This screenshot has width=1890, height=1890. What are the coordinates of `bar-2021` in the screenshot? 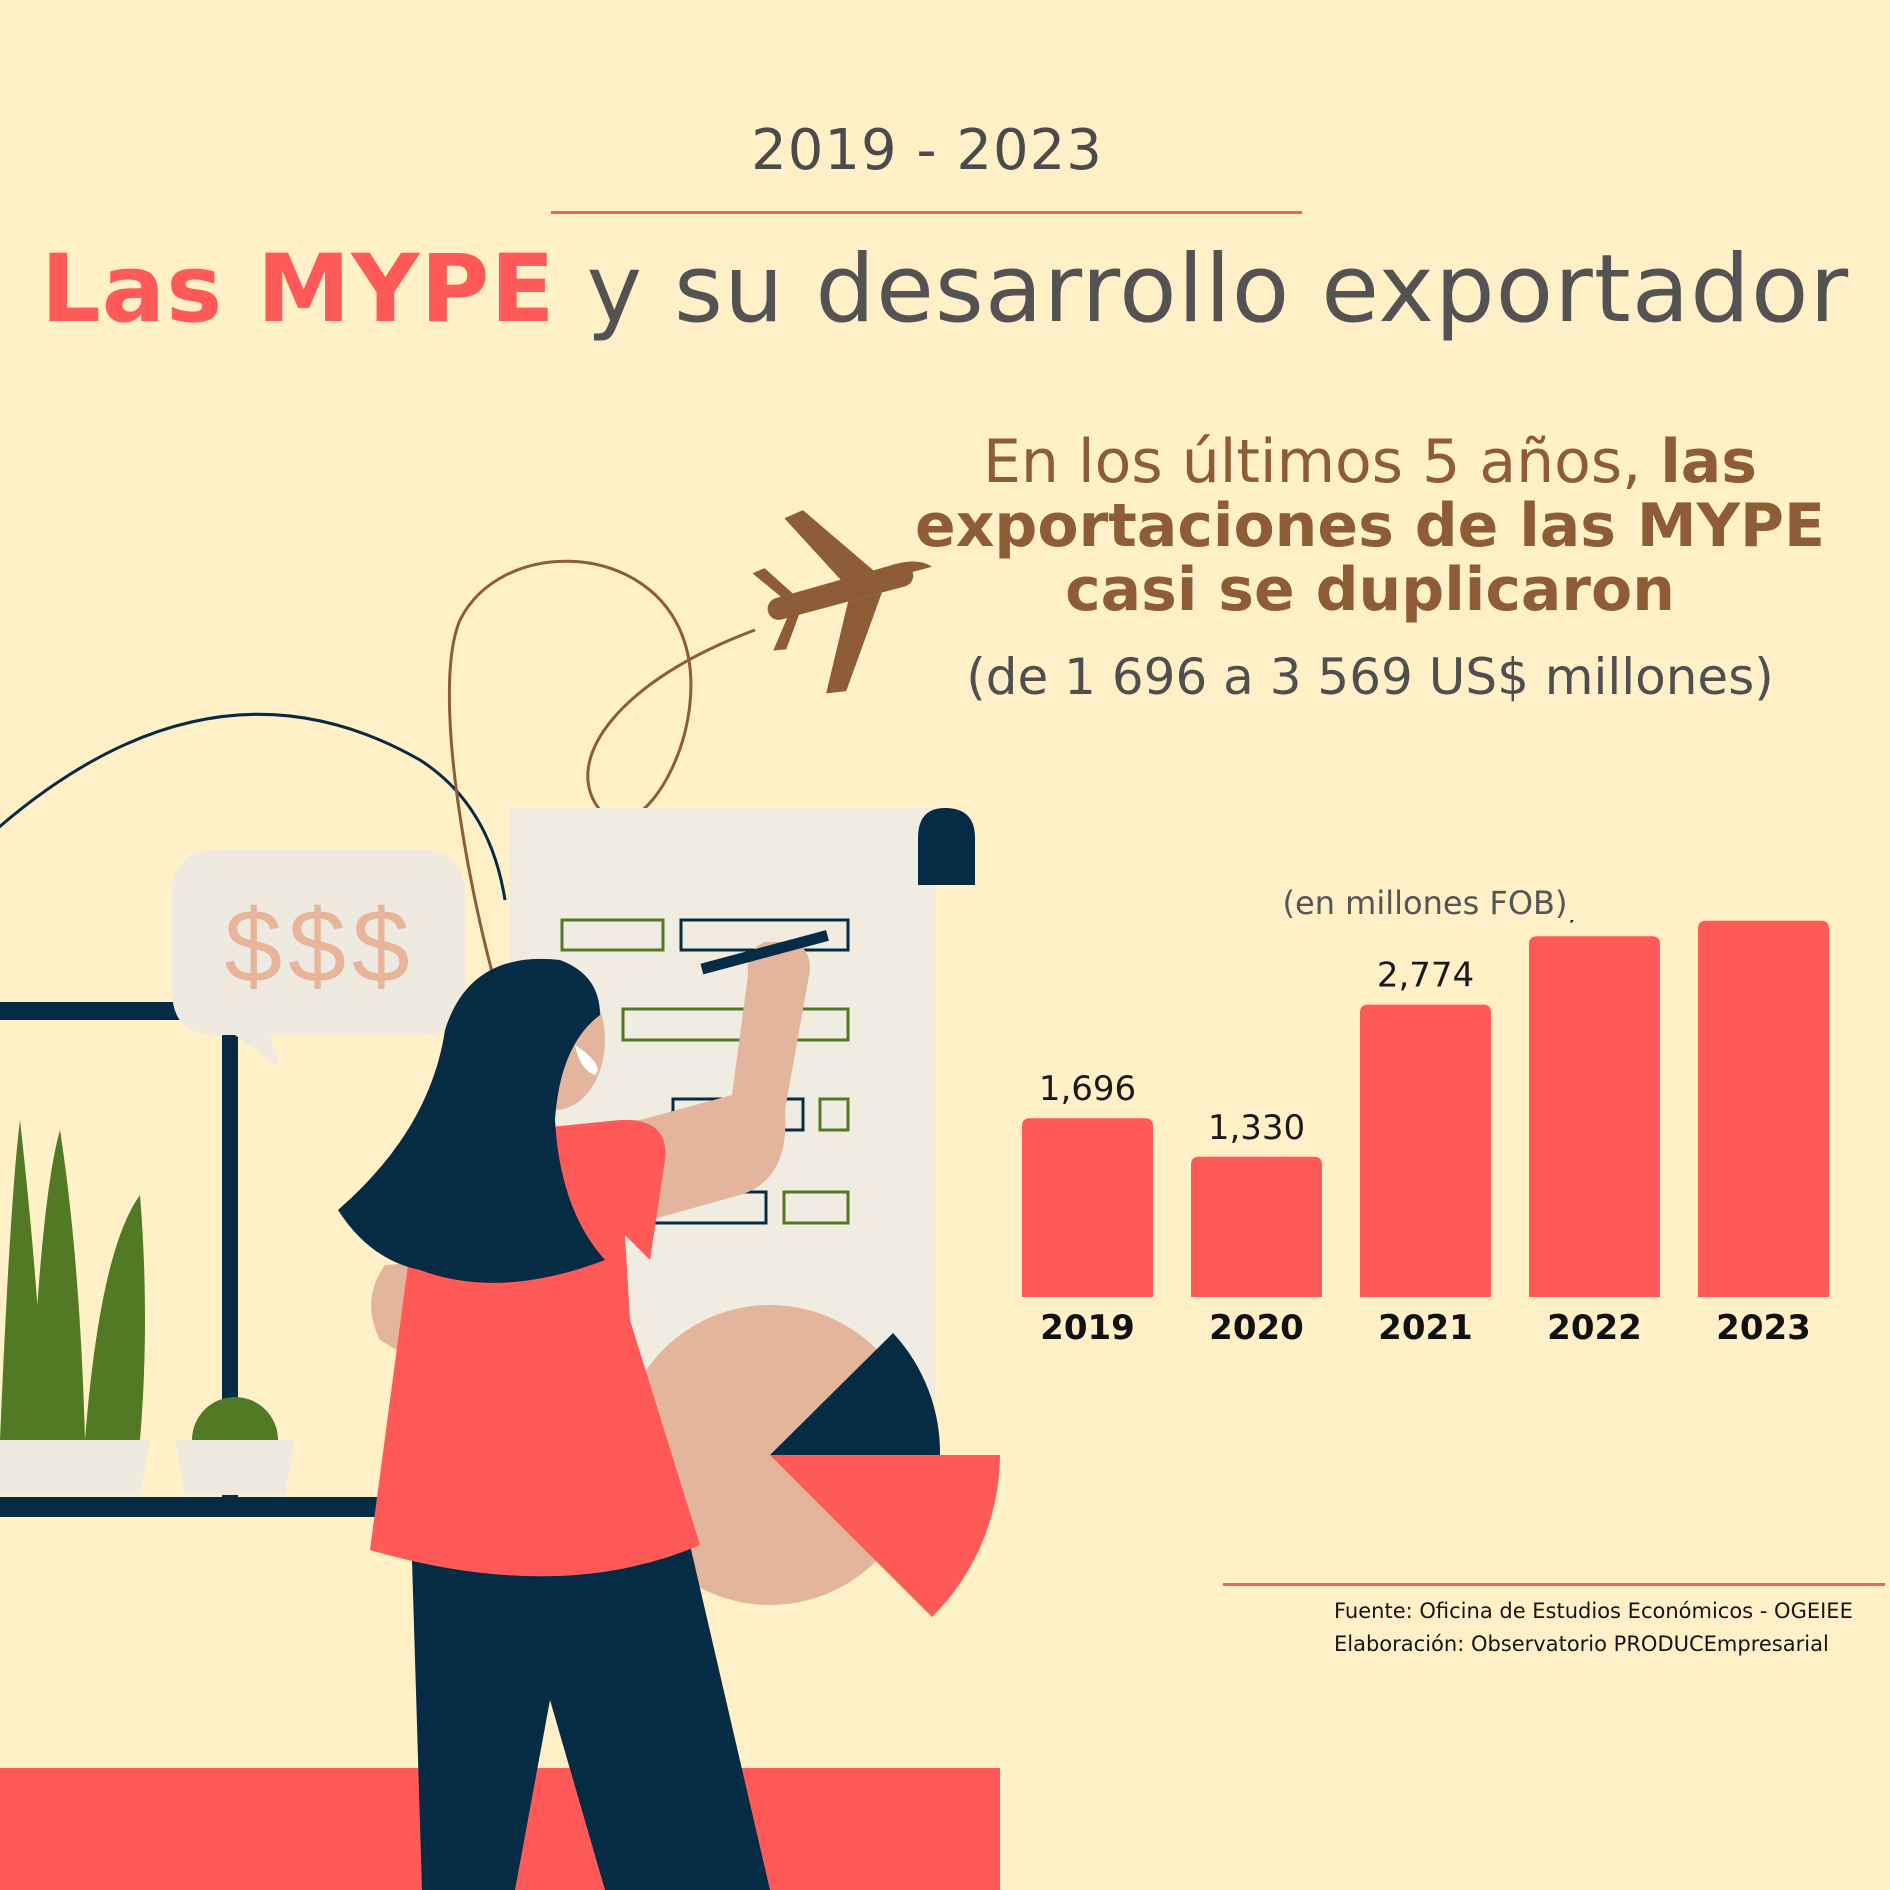 It's located at (1425, 1150).